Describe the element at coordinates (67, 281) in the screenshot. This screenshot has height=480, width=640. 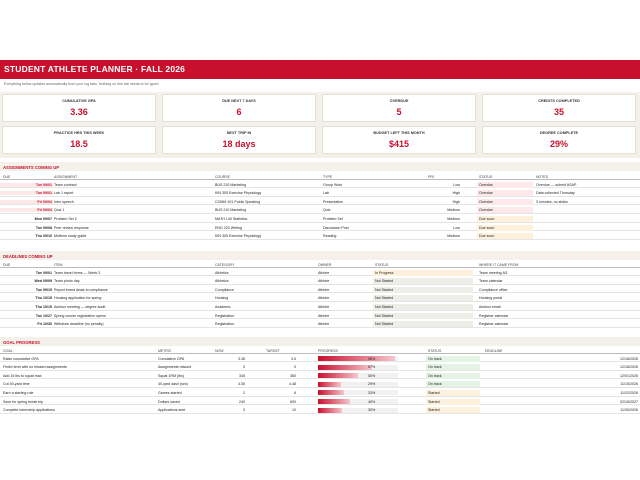
I see `deadline-item: Team photo day` at that location.